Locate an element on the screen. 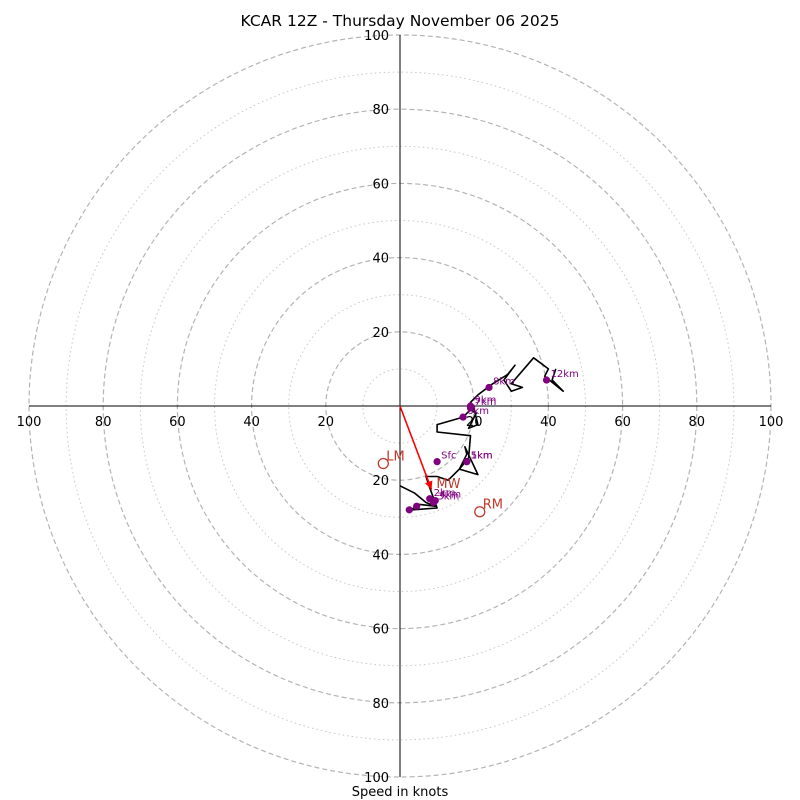 The width and height of the screenshot is (800, 800). height-marker-label: 5km is located at coordinates (482, 456).